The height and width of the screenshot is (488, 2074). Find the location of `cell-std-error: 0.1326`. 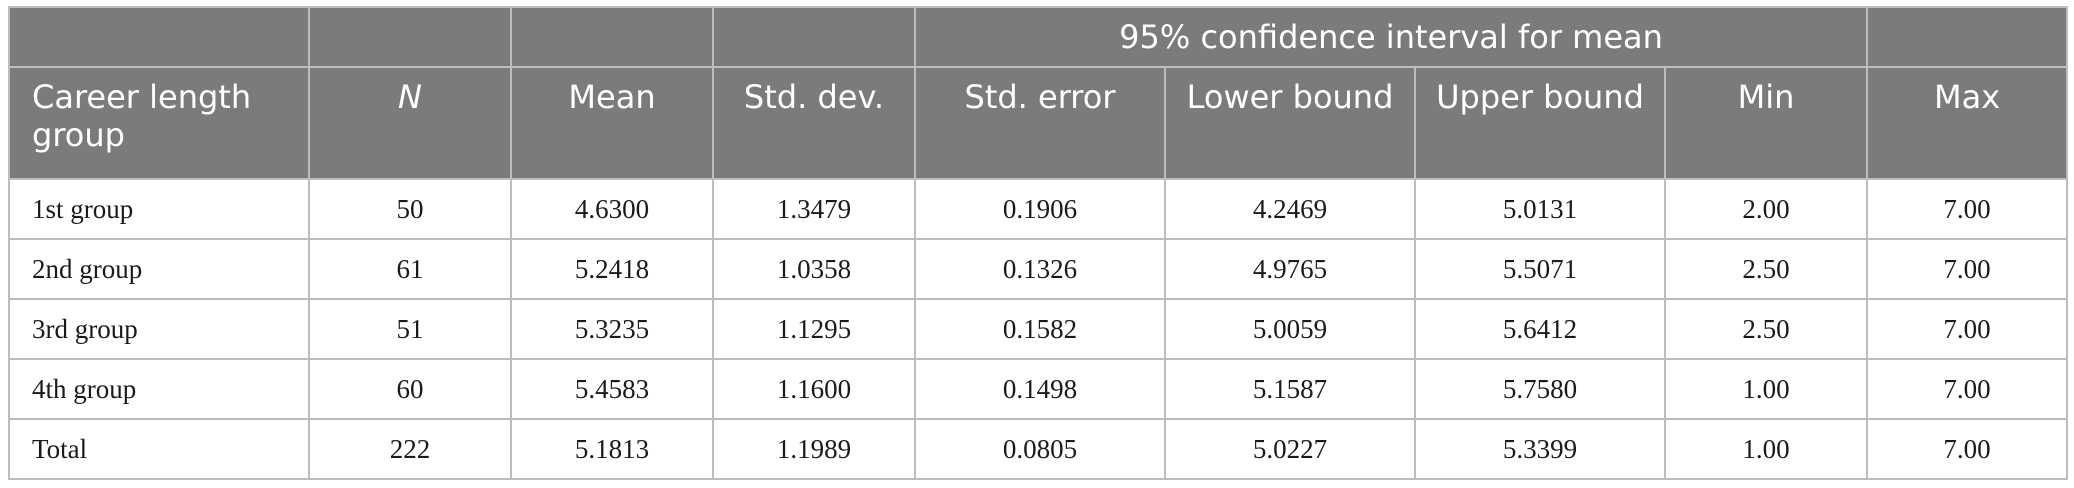

cell-std-error: 0.1326 is located at coordinates (1040, 269).